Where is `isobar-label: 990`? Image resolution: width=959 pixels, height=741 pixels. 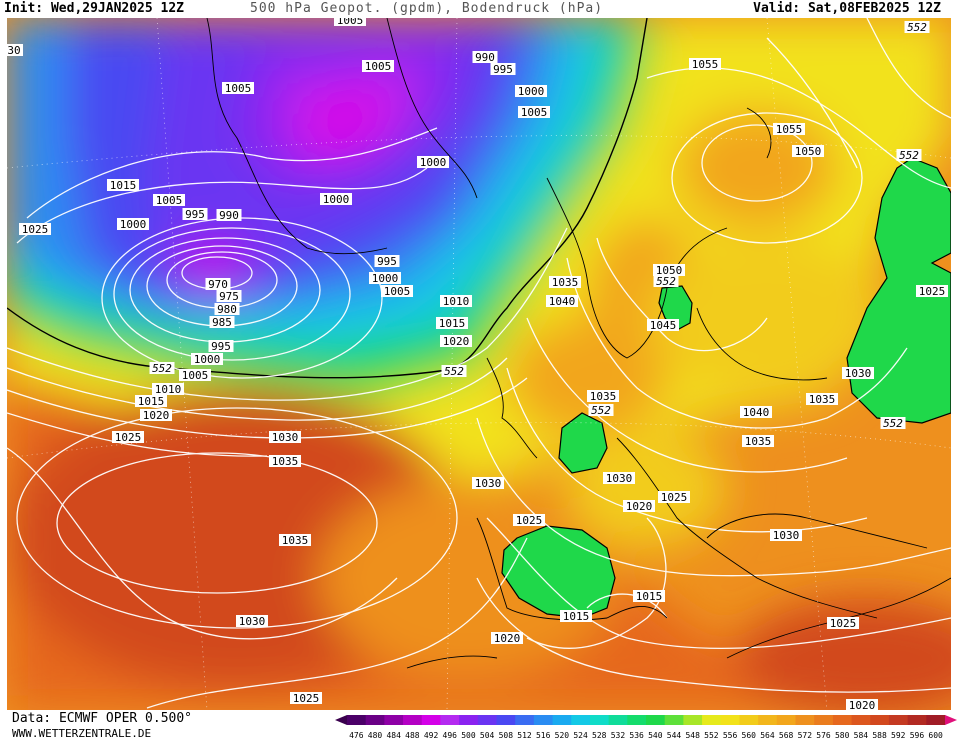 isobar-label: 990 is located at coordinates (229, 215).